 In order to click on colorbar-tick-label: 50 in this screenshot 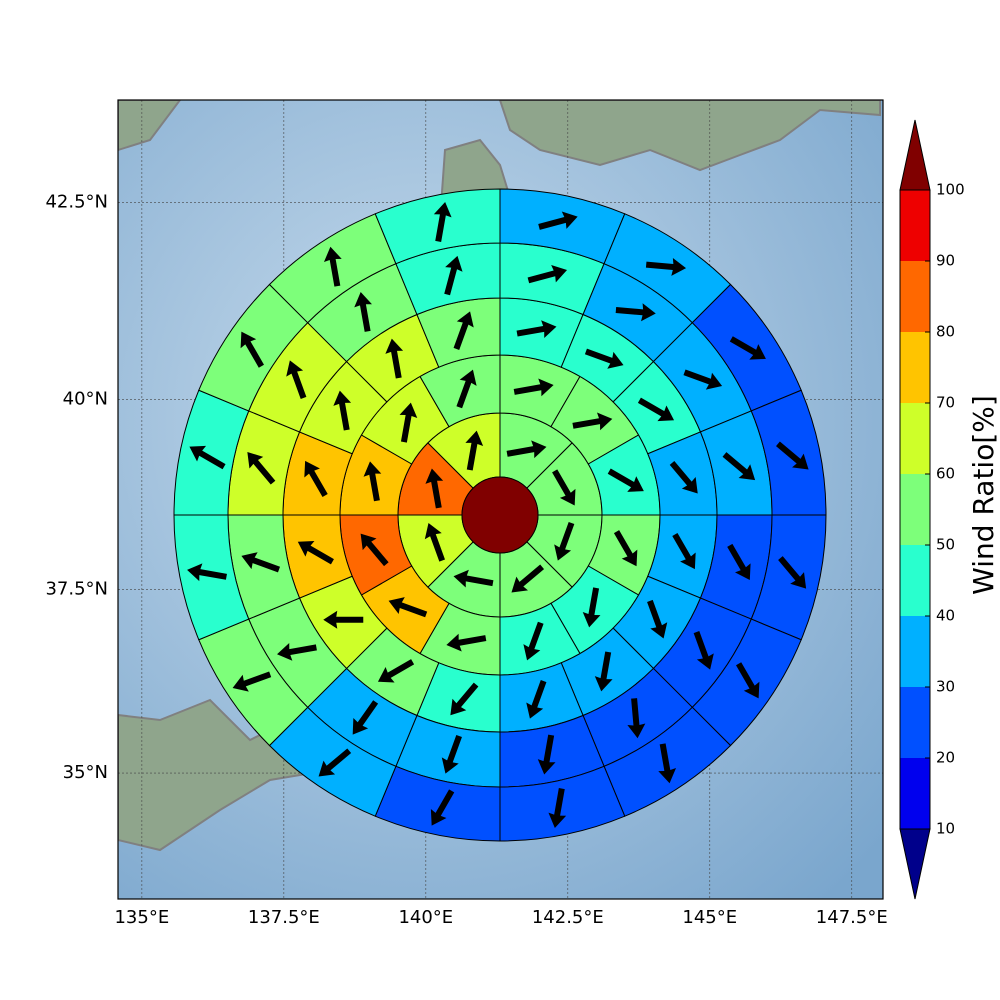, I will do `click(945, 545)`.